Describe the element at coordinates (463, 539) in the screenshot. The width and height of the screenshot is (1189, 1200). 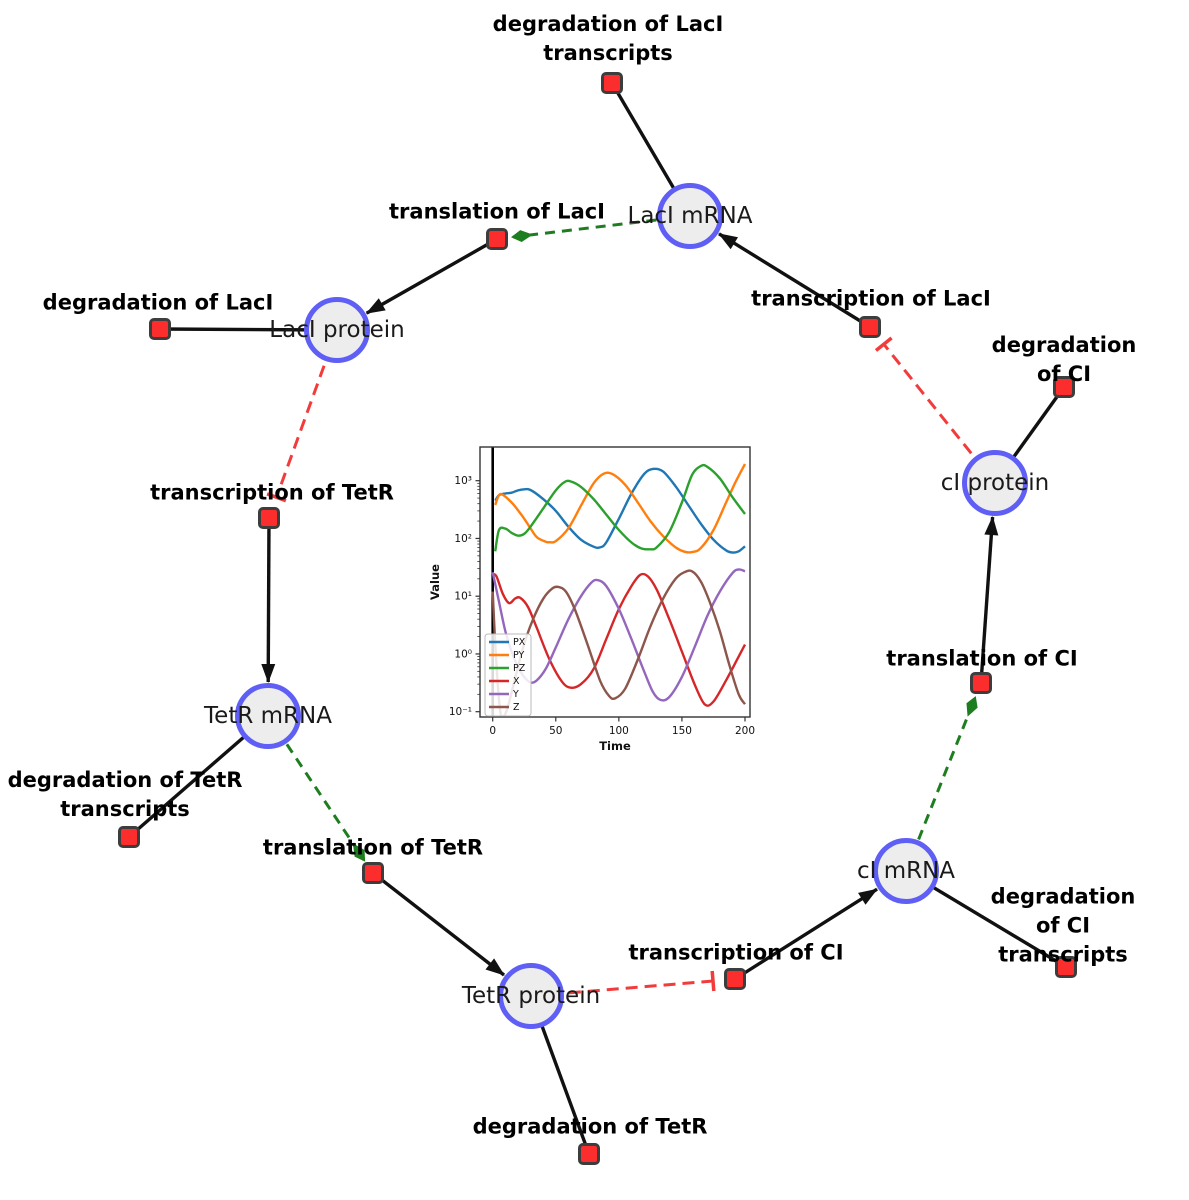
I see `svg-text: 10²` at that location.